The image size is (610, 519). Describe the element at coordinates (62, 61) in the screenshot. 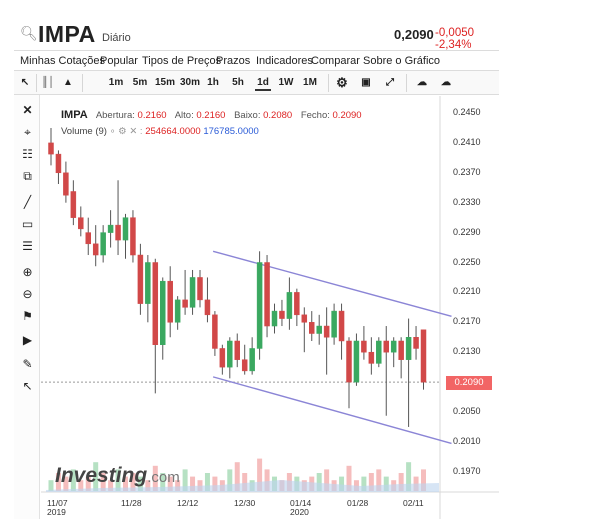

I see `menu-my-quotes: Minhas Cotações` at that location.